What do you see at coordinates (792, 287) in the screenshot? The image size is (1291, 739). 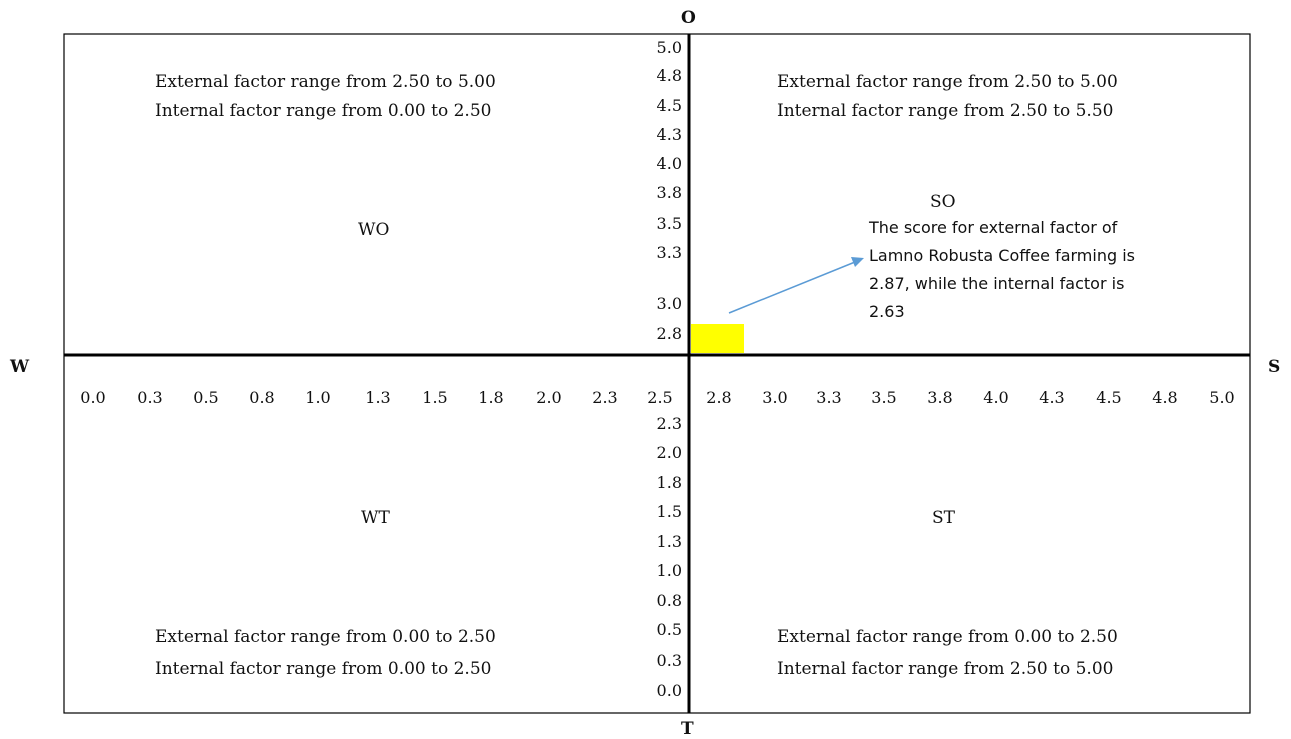 I see `annotation-arrow` at bounding box center [792, 287].